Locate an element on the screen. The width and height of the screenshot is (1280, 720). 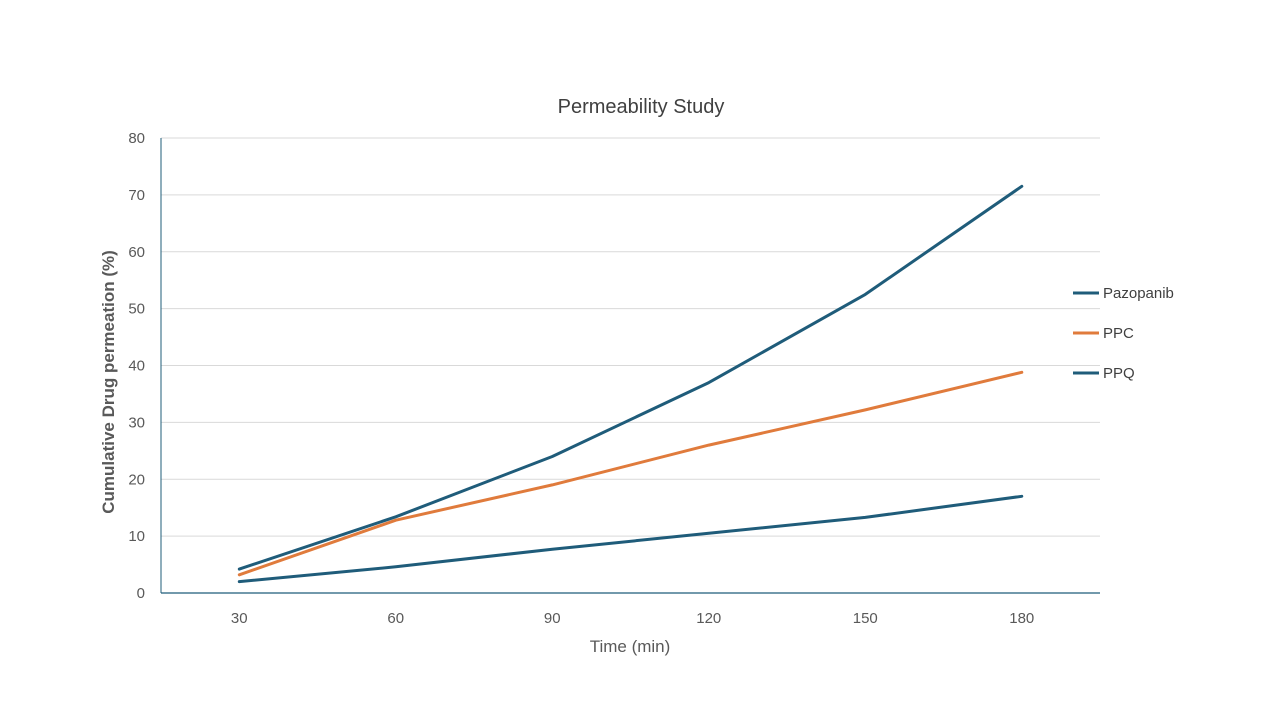
x-tick-label: 90 is located at coordinates (552, 618).